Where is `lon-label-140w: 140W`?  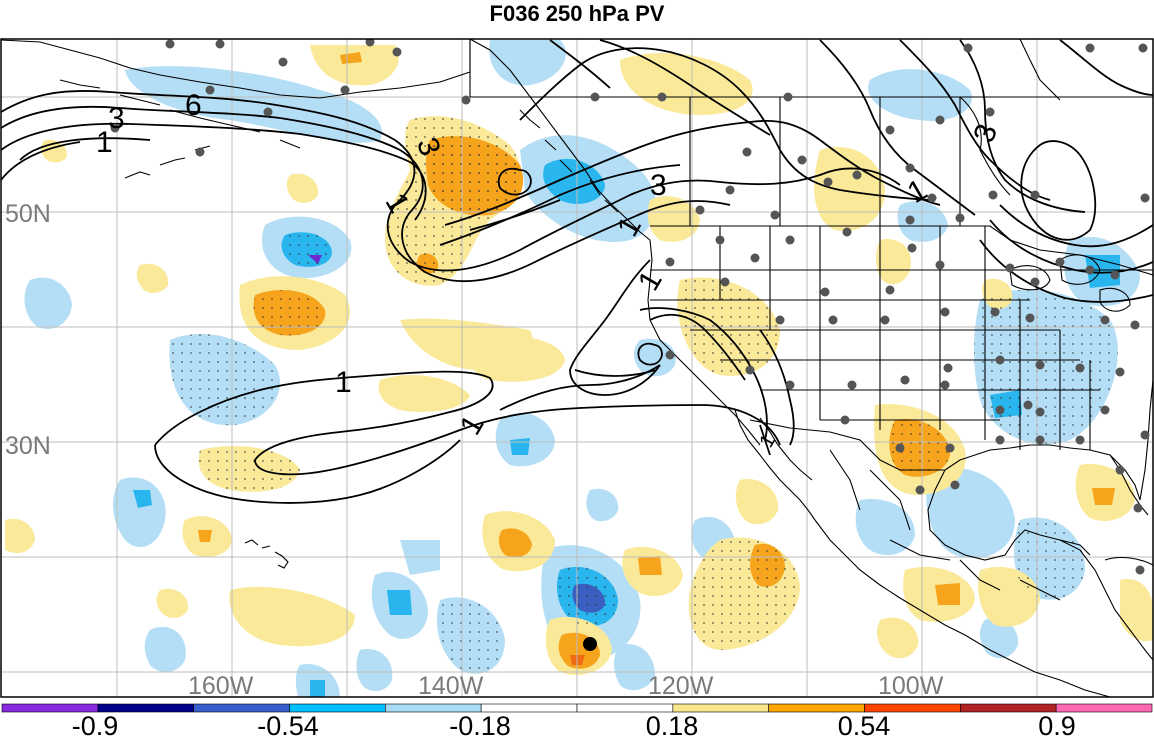
lon-label-140w: 140W is located at coordinates (451, 686).